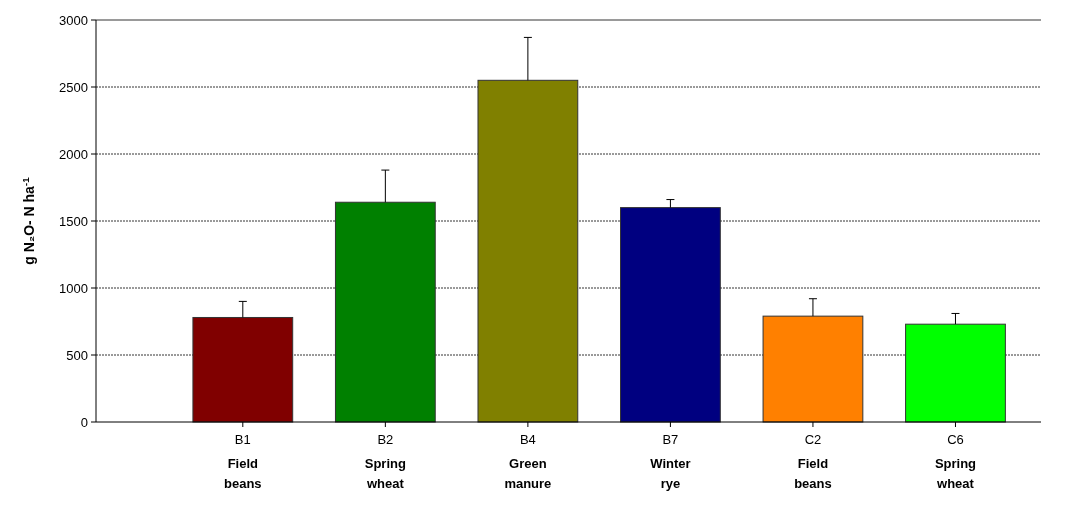 Image resolution: width=1083 pixels, height=508 pixels. I want to click on x-tick-label: B7 Winter rye, so click(670, 461).